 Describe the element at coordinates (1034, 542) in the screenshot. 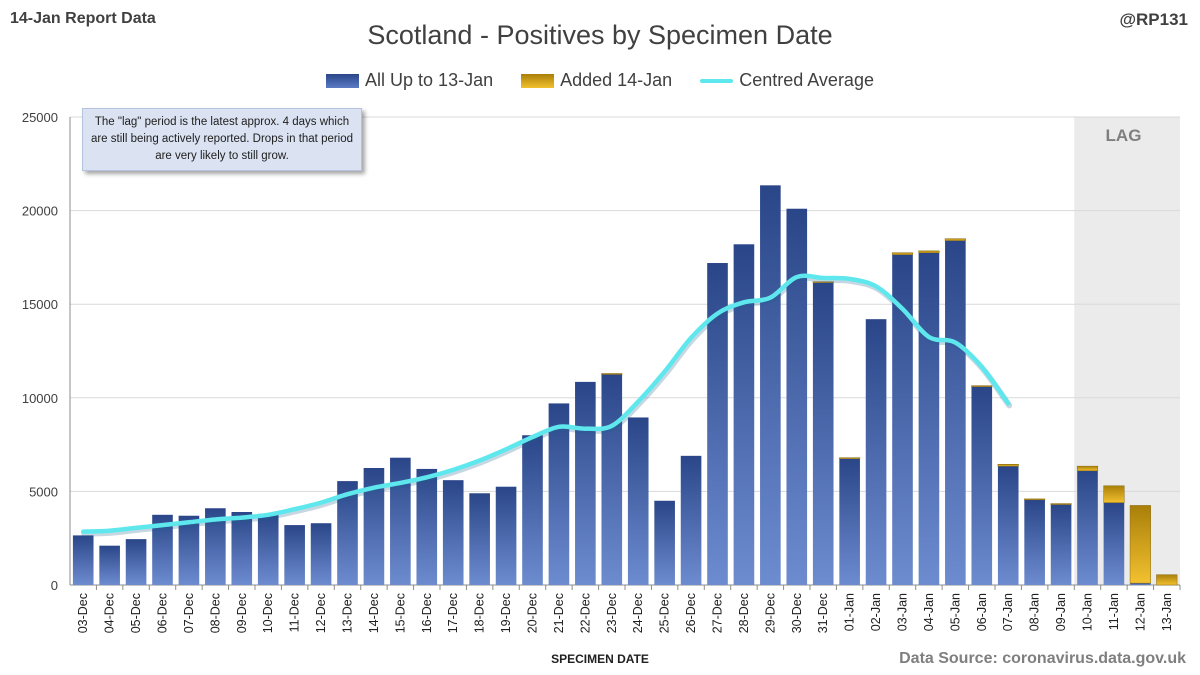

I see `bar-all-08-Jan` at that location.